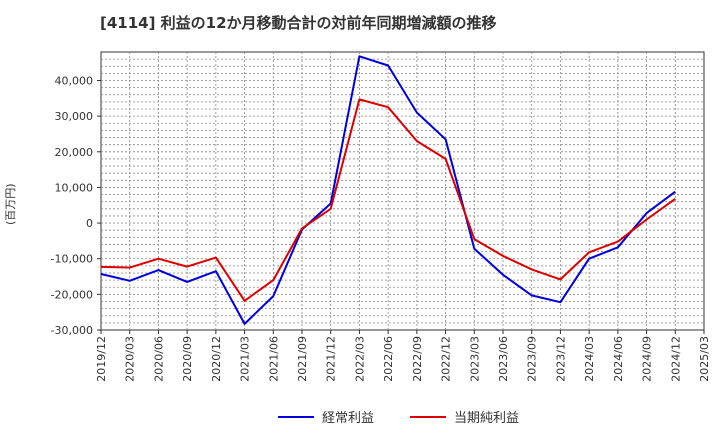  Describe the element at coordinates (72, 259) in the screenshot. I see `y-tick-label: -10,000` at that location.